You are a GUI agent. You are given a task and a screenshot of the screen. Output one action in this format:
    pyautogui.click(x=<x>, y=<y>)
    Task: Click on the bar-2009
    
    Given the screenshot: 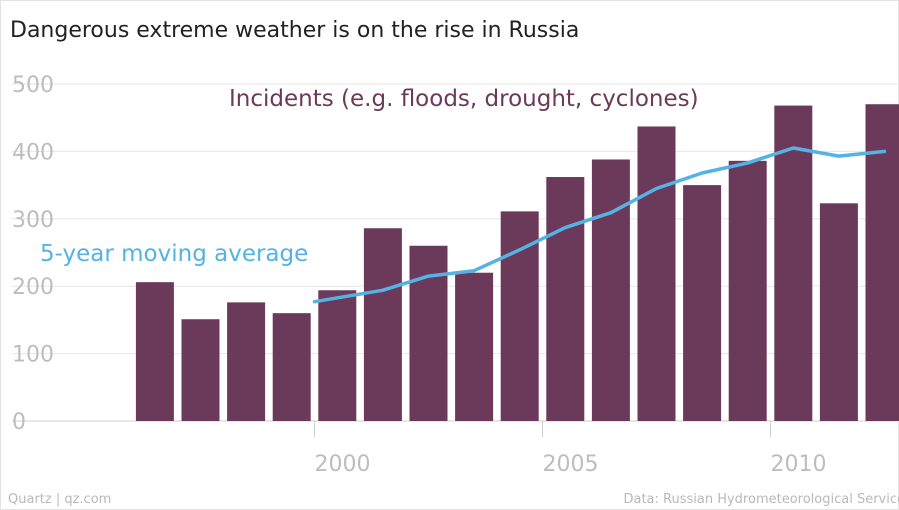 What is the action you would take?
    pyautogui.click(x=747, y=290)
    